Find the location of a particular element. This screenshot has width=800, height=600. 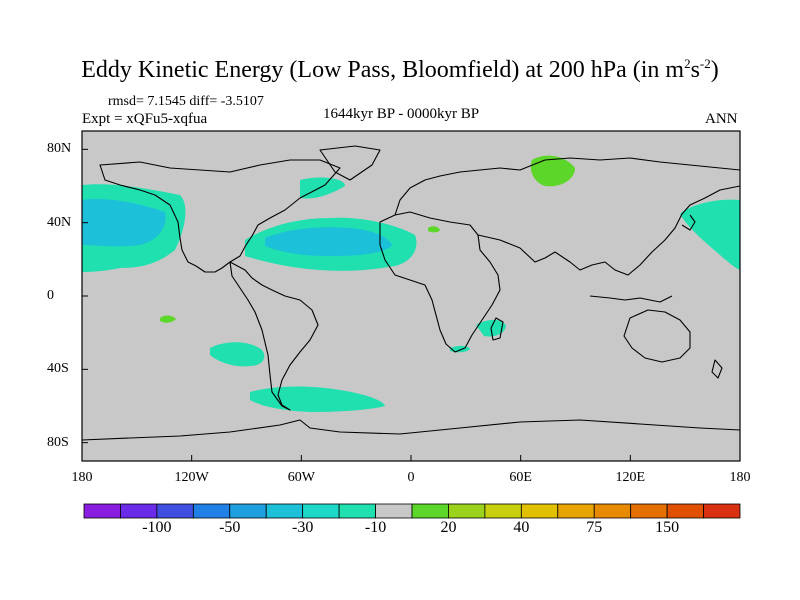

coast-greenland is located at coordinates (350, 163).